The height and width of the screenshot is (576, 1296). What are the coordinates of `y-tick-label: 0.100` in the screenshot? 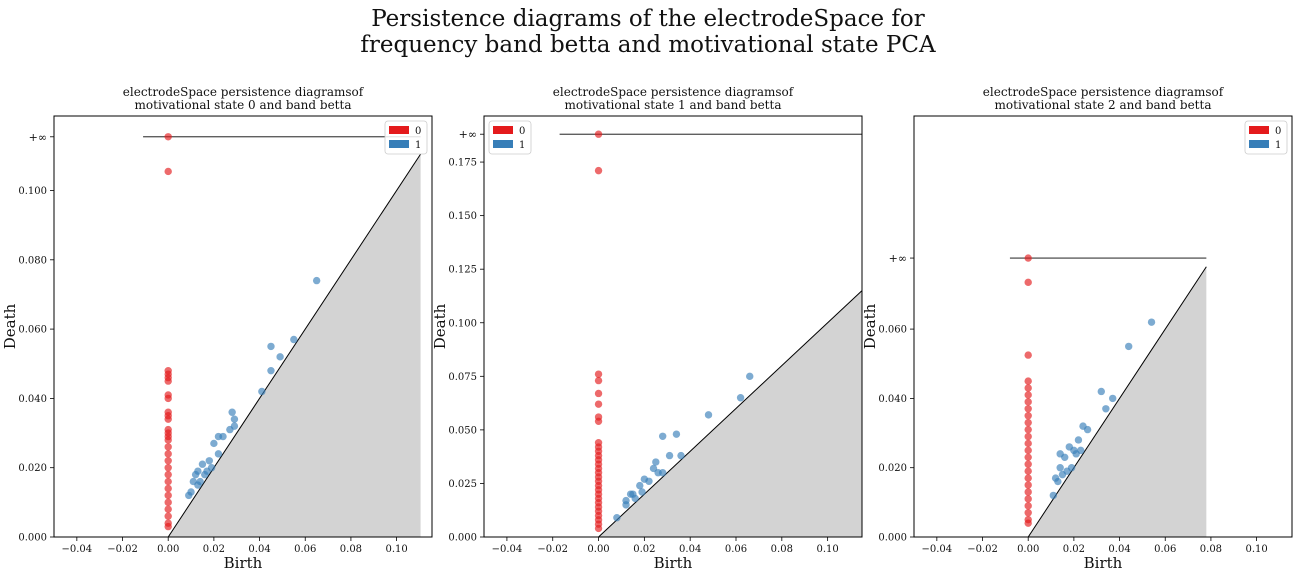 It's located at (462, 323).